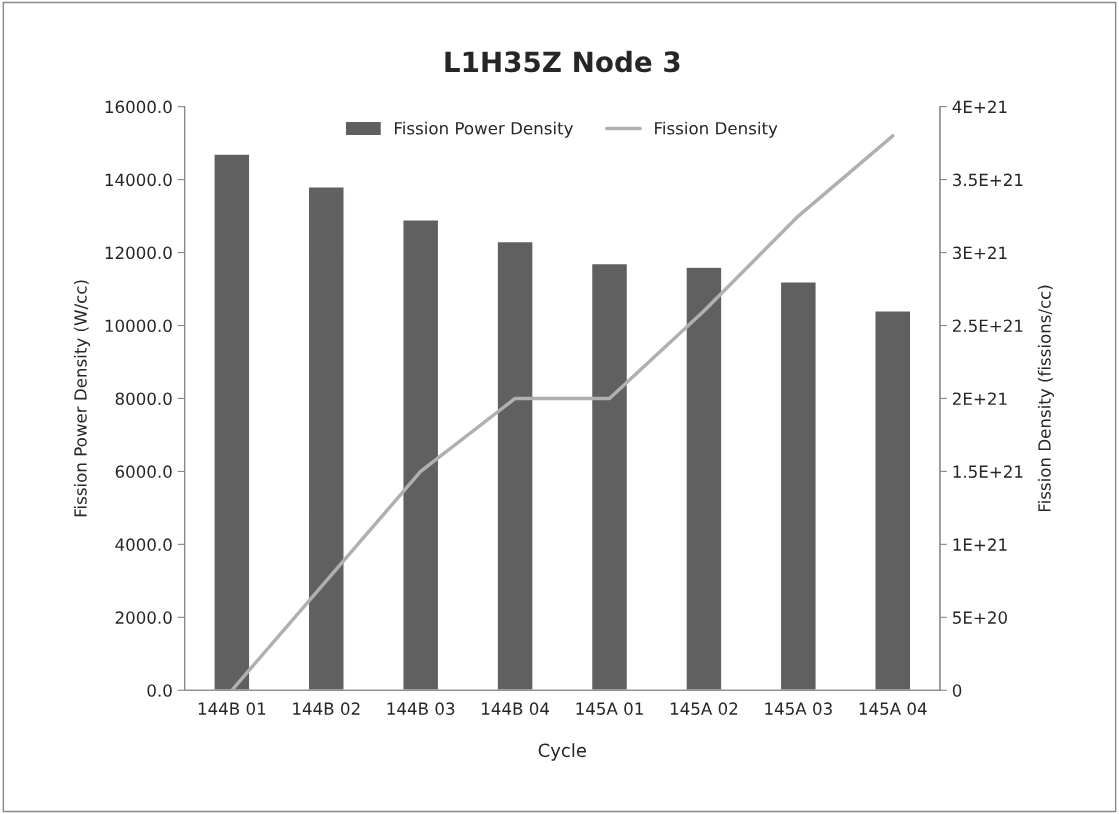 Image resolution: width=1119 pixels, height=814 pixels. I want to click on y2-tick-label: 2E+21, so click(979, 398).